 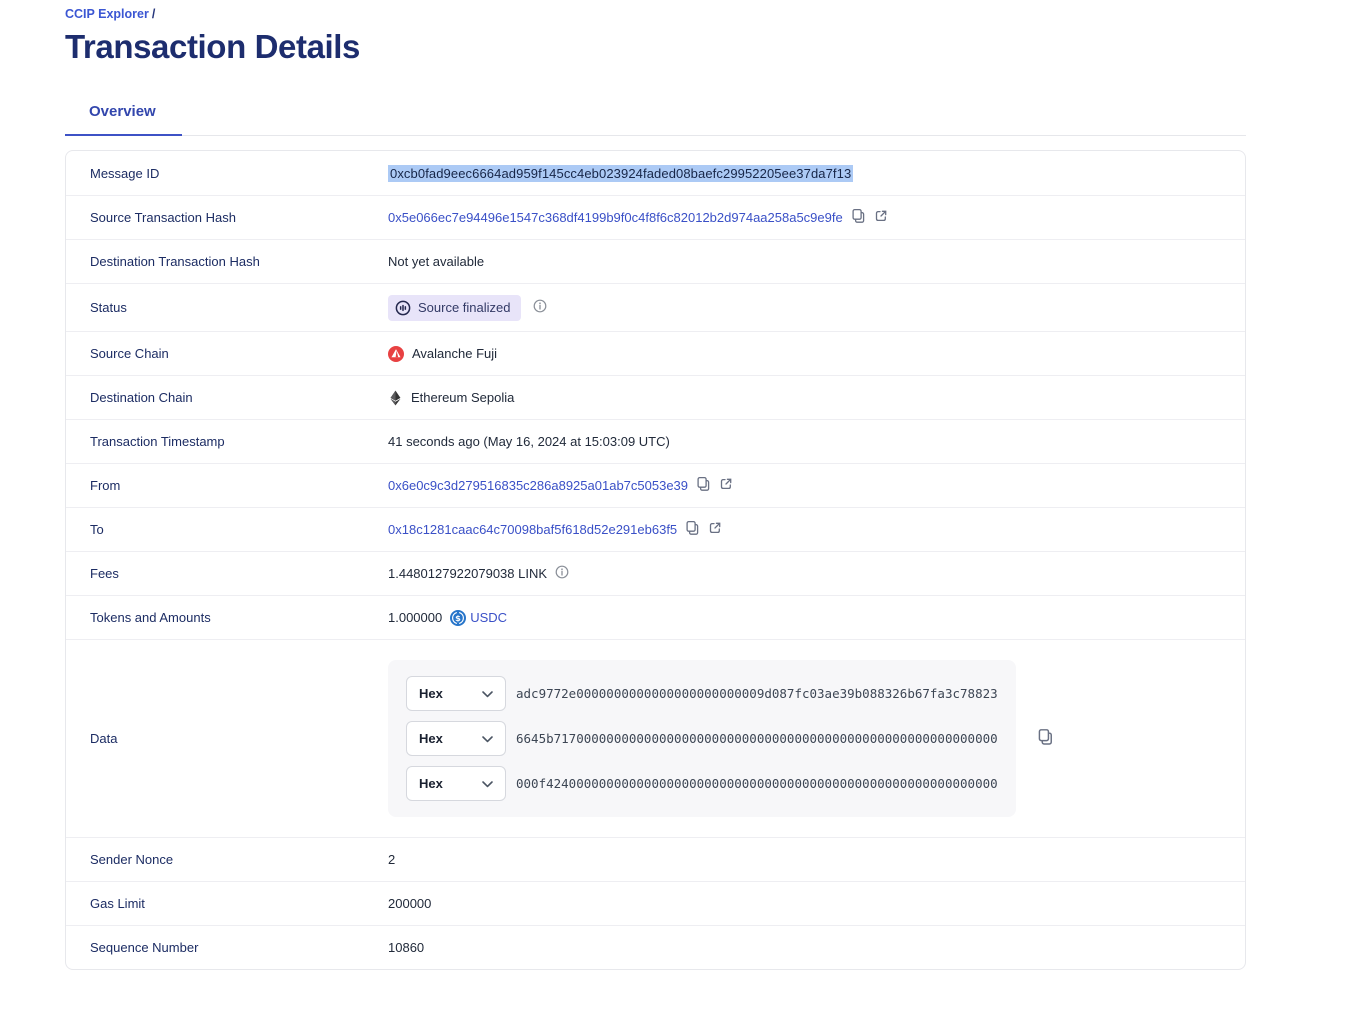 What do you see at coordinates (655, 617) in the screenshot?
I see `table-row-tokens: Tokens and Amounts 1.000000 $ USDC` at bounding box center [655, 617].